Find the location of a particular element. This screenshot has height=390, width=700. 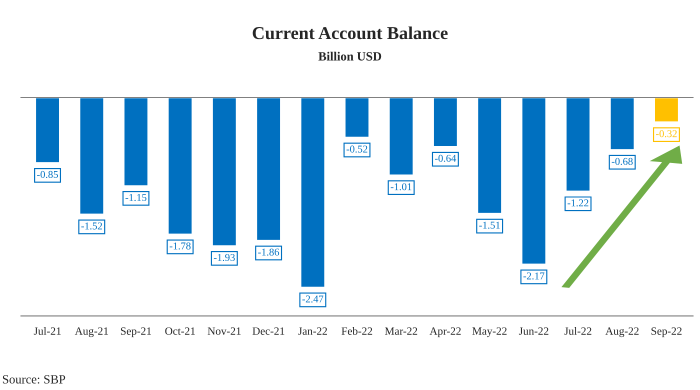

chart-subtitle: Billion USD is located at coordinates (350, 56).